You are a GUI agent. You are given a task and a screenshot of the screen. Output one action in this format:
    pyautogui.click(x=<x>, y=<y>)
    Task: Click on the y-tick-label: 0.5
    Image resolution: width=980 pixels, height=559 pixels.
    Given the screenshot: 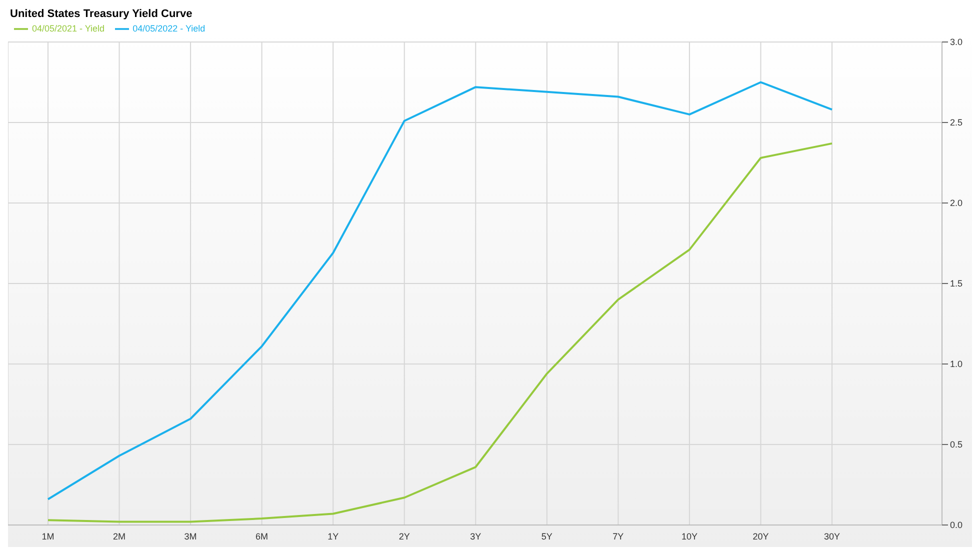 What is the action you would take?
    pyautogui.click(x=956, y=445)
    